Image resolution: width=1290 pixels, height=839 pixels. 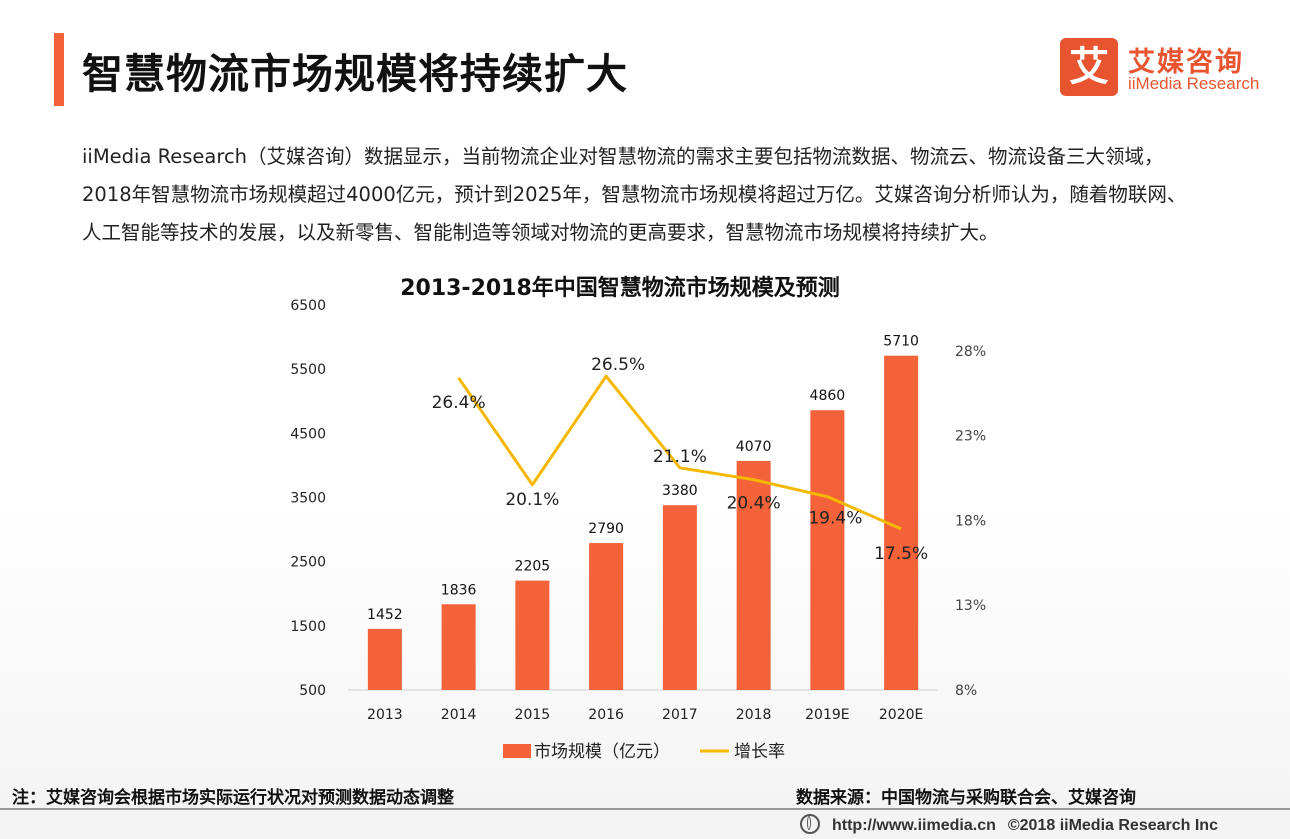 What do you see at coordinates (533, 567) in the screenshot?
I see `bar-value-label: 2205` at bounding box center [533, 567].